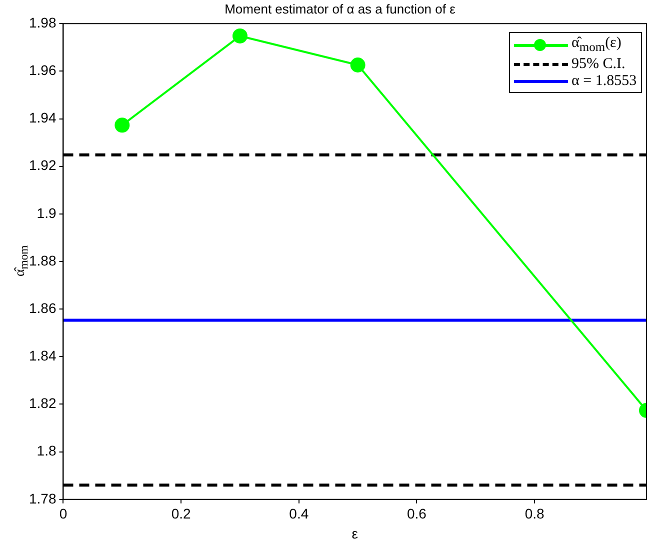 This screenshot has width=655, height=543. Describe the element at coordinates (42, 498) in the screenshot. I see `y-tick-label: 1.78` at that location.